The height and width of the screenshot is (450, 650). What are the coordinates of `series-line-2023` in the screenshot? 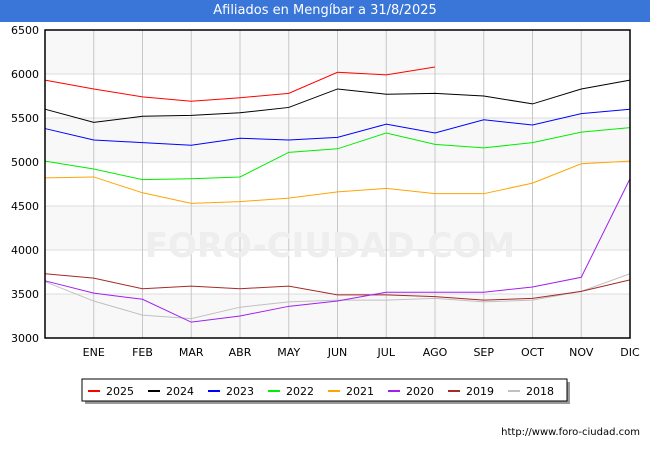 It's located at (337, 127).